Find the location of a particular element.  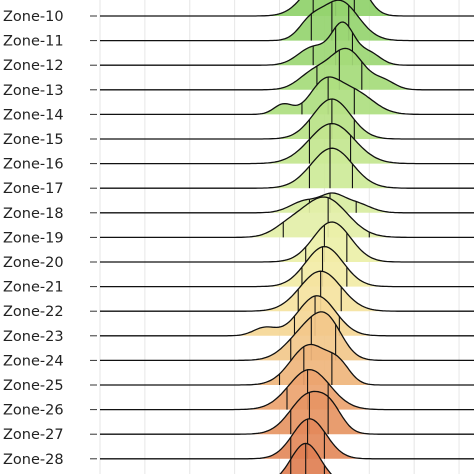

zone-label: Zone-10 is located at coordinates (33, 17).